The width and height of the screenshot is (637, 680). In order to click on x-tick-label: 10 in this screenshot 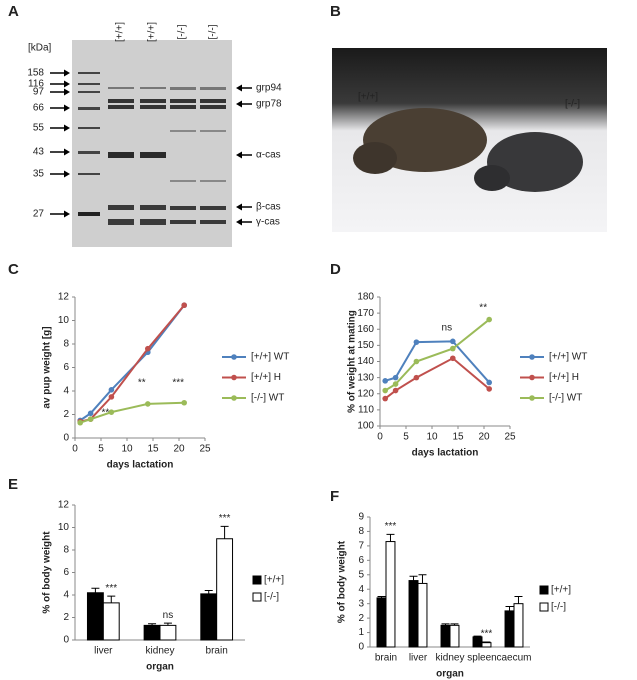, I will do `click(432, 437)`.